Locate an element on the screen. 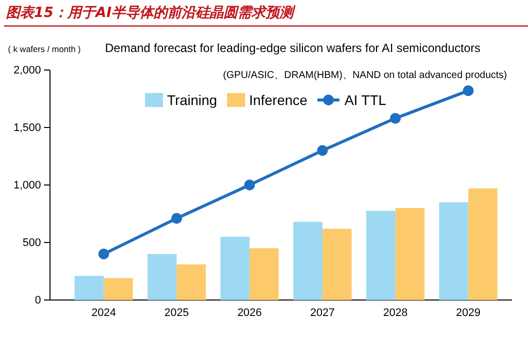 Image resolution: width=532 pixels, height=355 pixels. x-tick-label: 2028 is located at coordinates (395, 312).